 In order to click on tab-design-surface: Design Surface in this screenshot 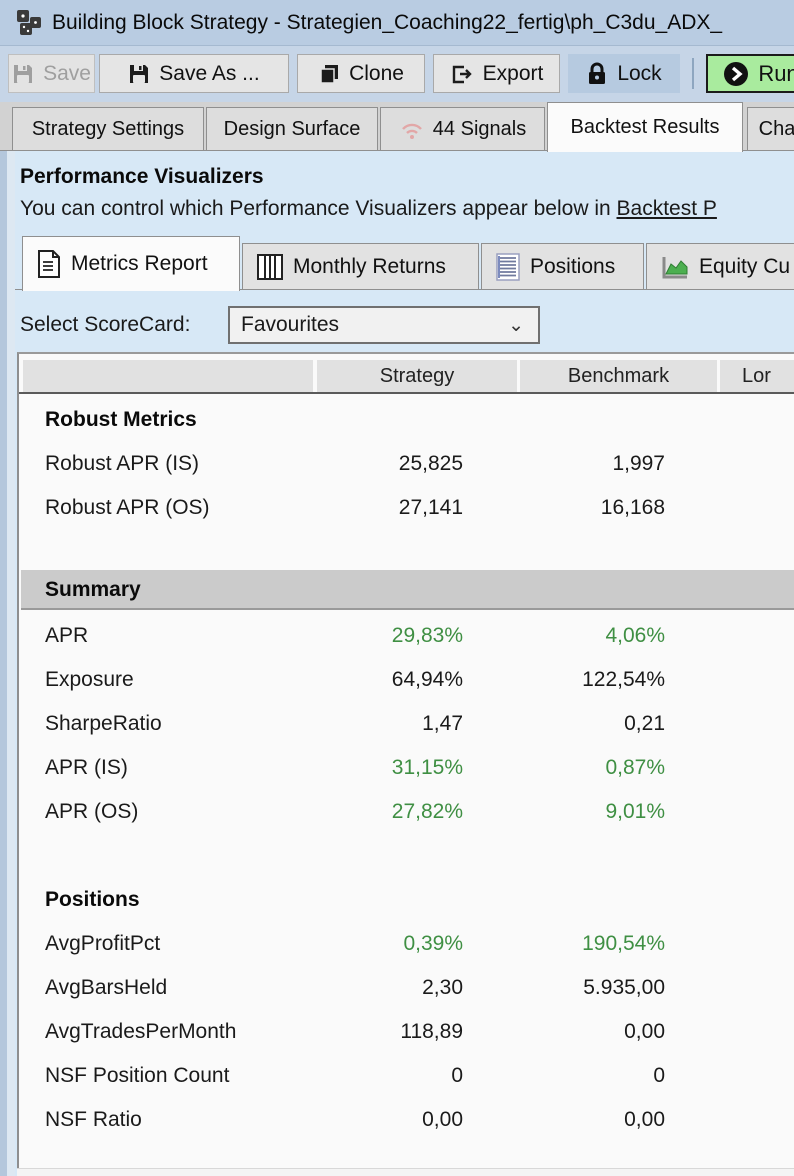, I will do `click(292, 129)`.